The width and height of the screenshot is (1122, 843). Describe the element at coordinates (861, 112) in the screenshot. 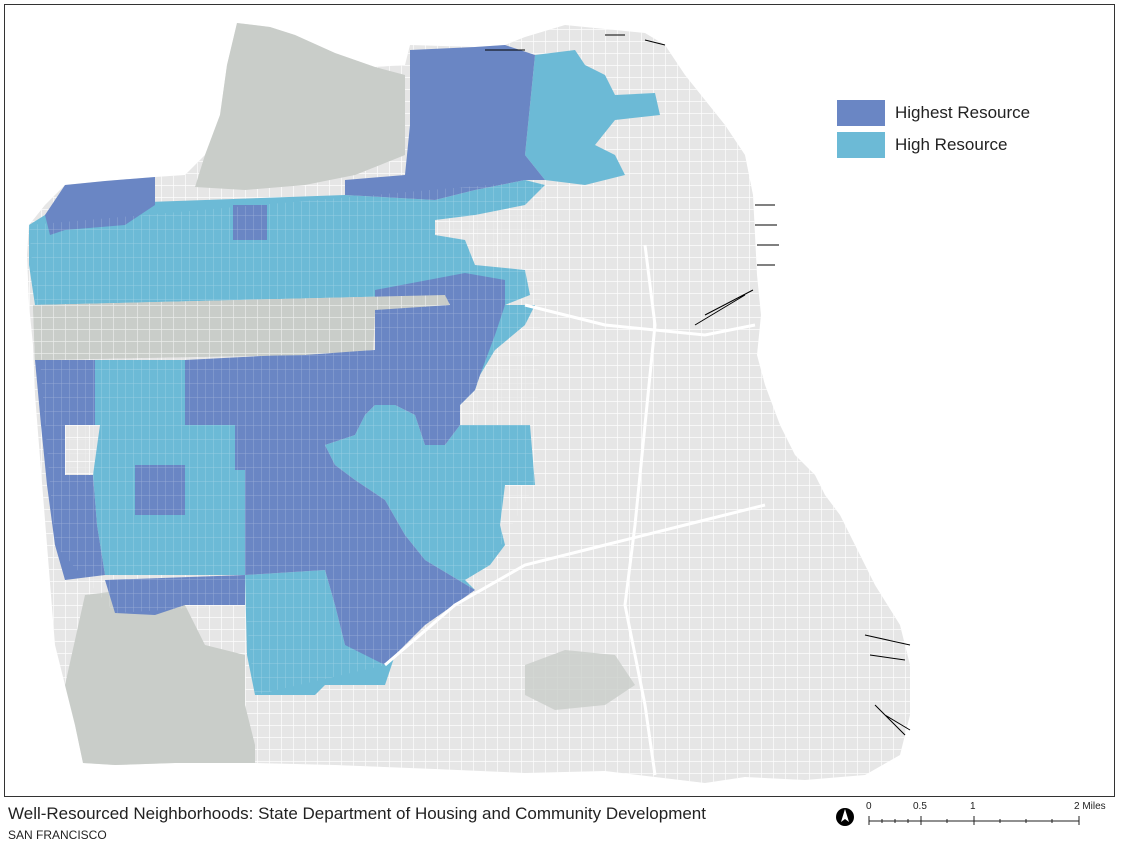

I see `legend-swatch-highest` at that location.